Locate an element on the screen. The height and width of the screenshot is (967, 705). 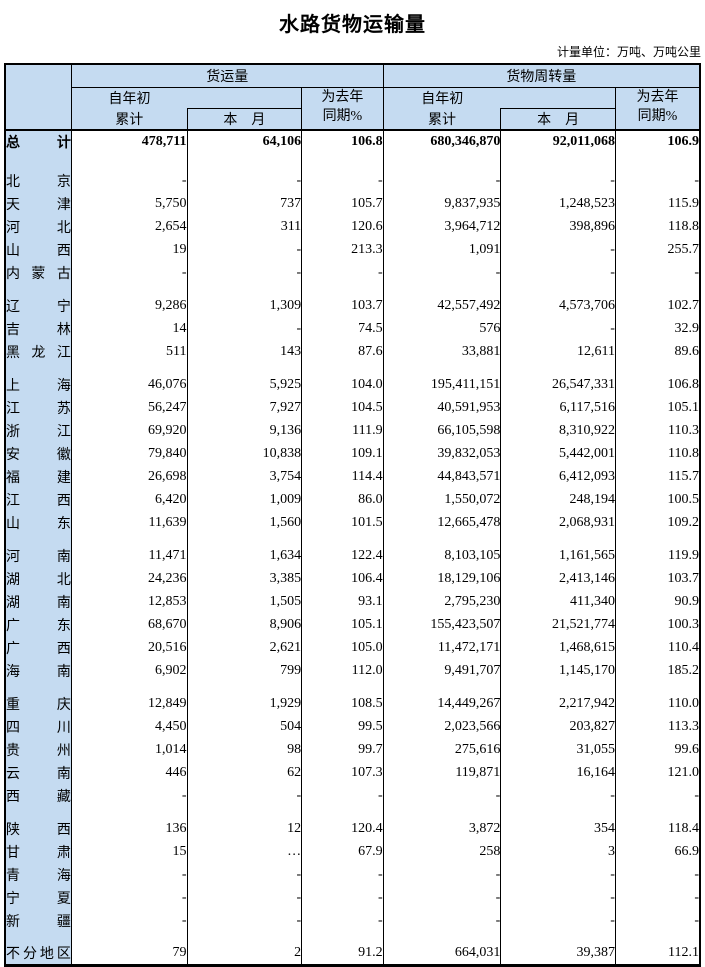
spacer-row is located at coordinates (352, 368).